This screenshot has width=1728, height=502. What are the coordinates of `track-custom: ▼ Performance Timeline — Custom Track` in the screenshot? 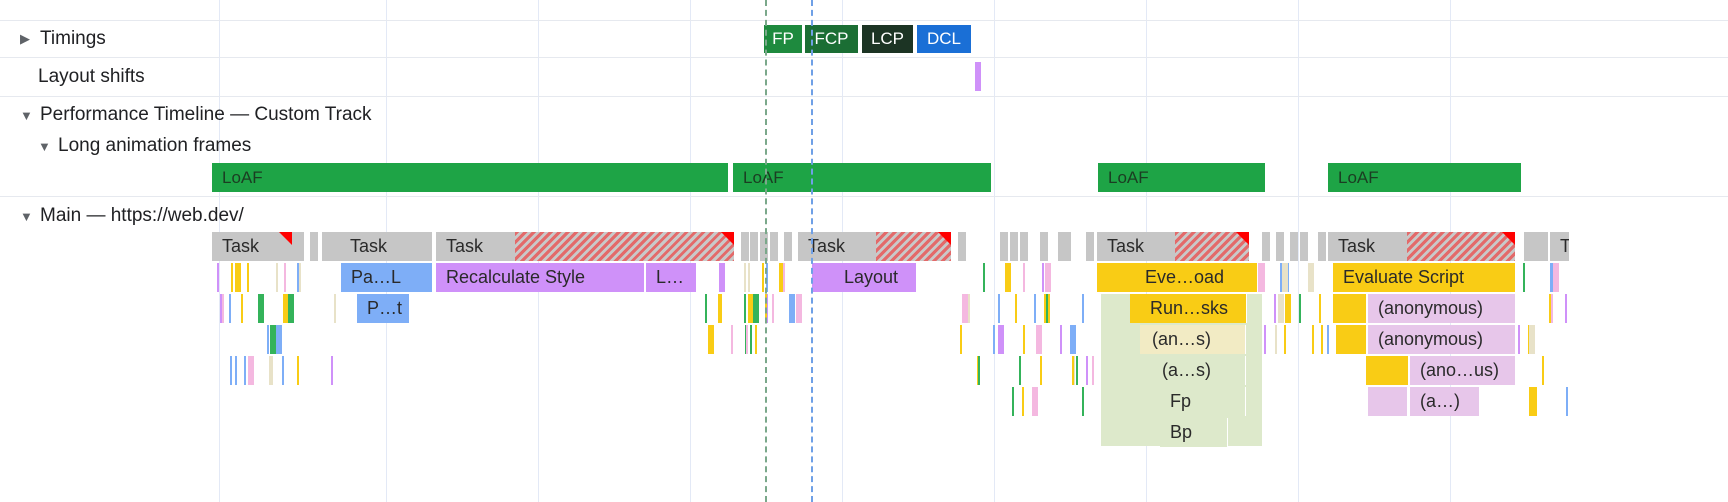 It's located at (196, 114).